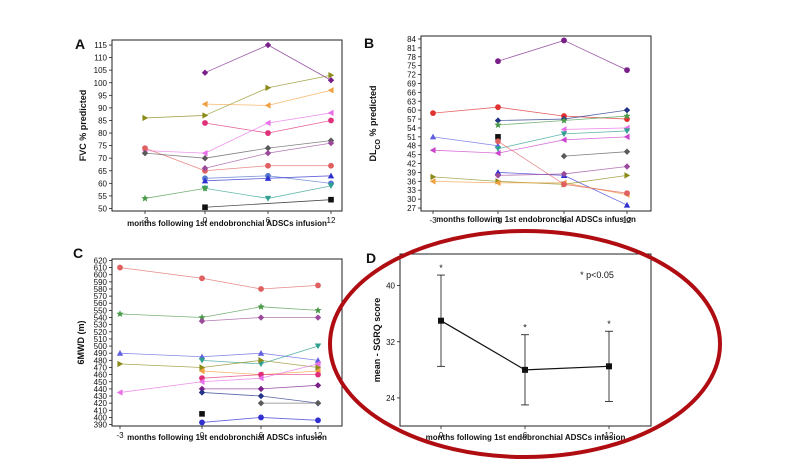 The image size is (790, 464). What do you see at coordinates (369, 43) in the screenshot?
I see `panel-label: B` at bounding box center [369, 43].